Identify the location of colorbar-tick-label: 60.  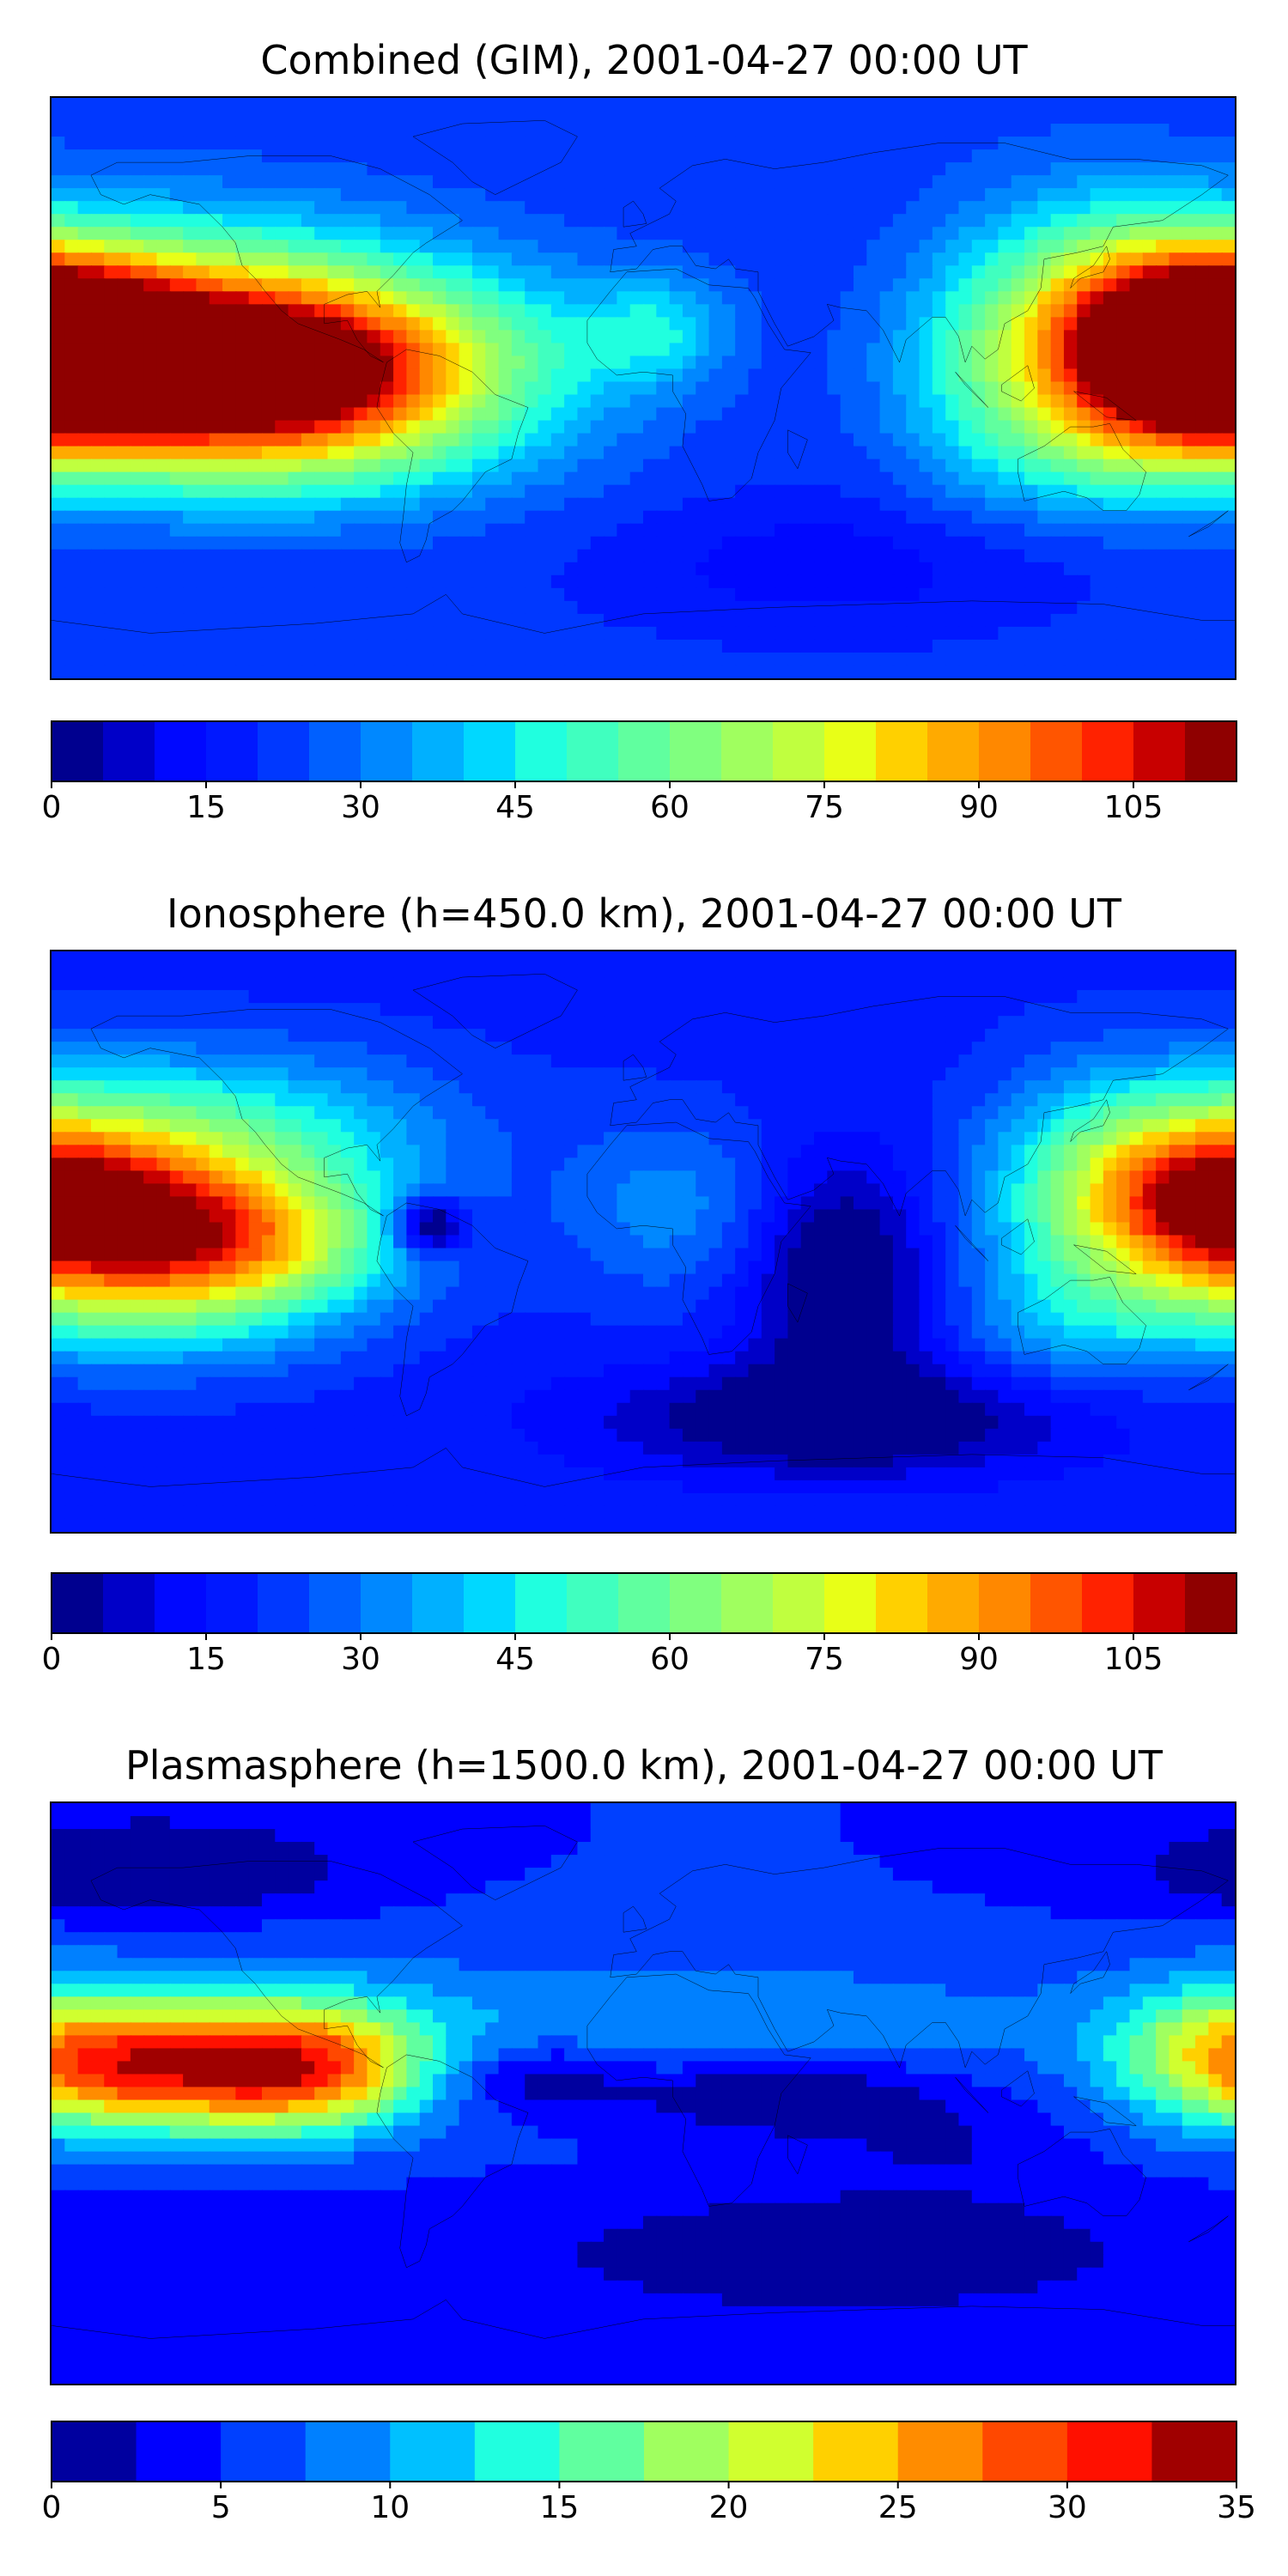
(670, 808).